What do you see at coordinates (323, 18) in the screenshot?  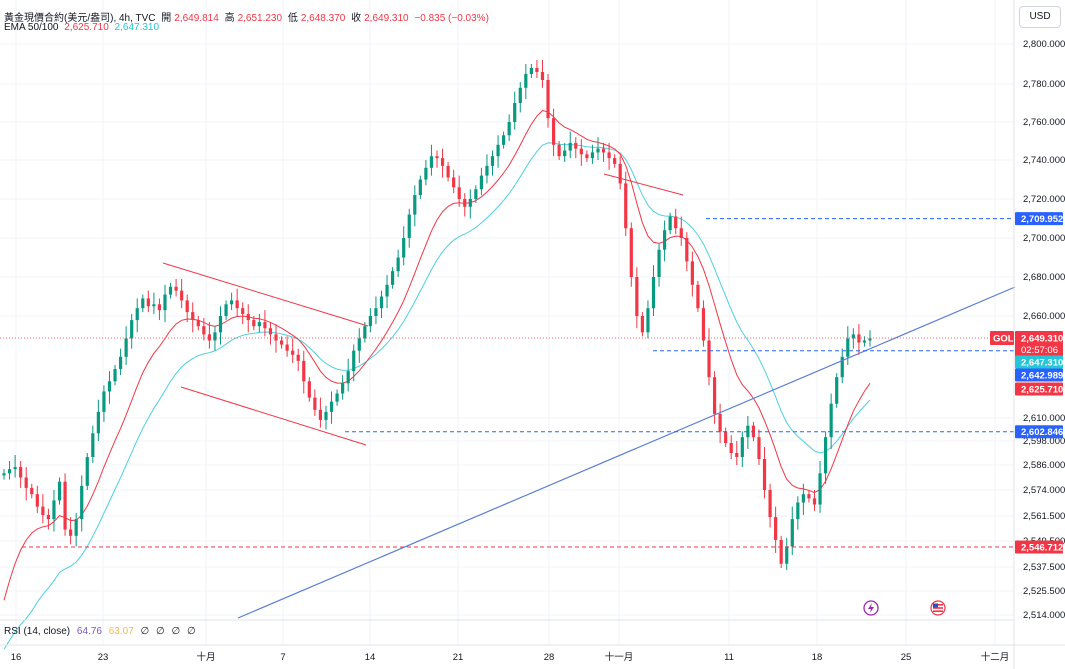 I see `low-value: 2,648.370` at bounding box center [323, 18].